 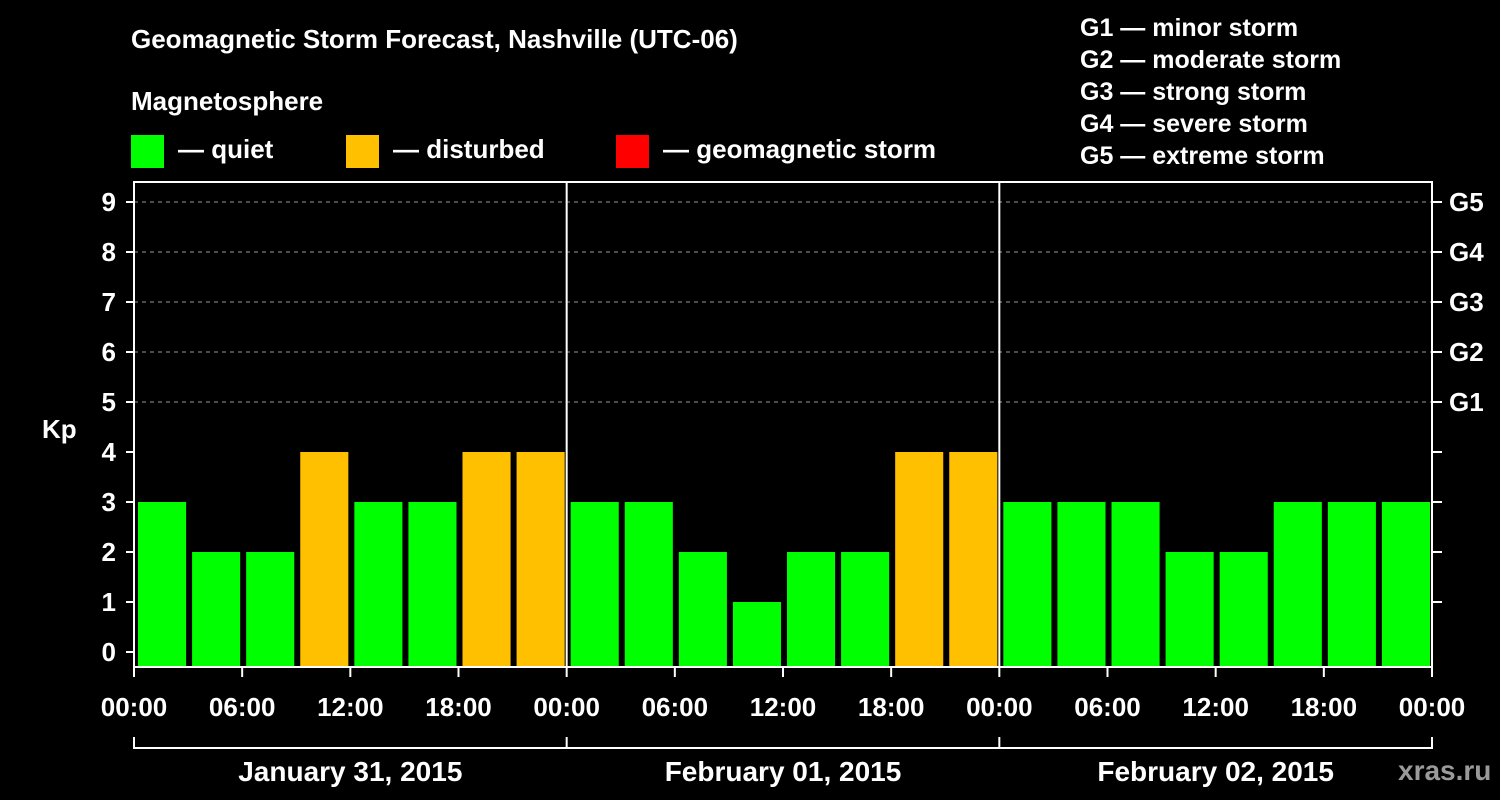 What do you see at coordinates (1466, 352) in the screenshot?
I see `right-tick-label-G2: G2` at bounding box center [1466, 352].